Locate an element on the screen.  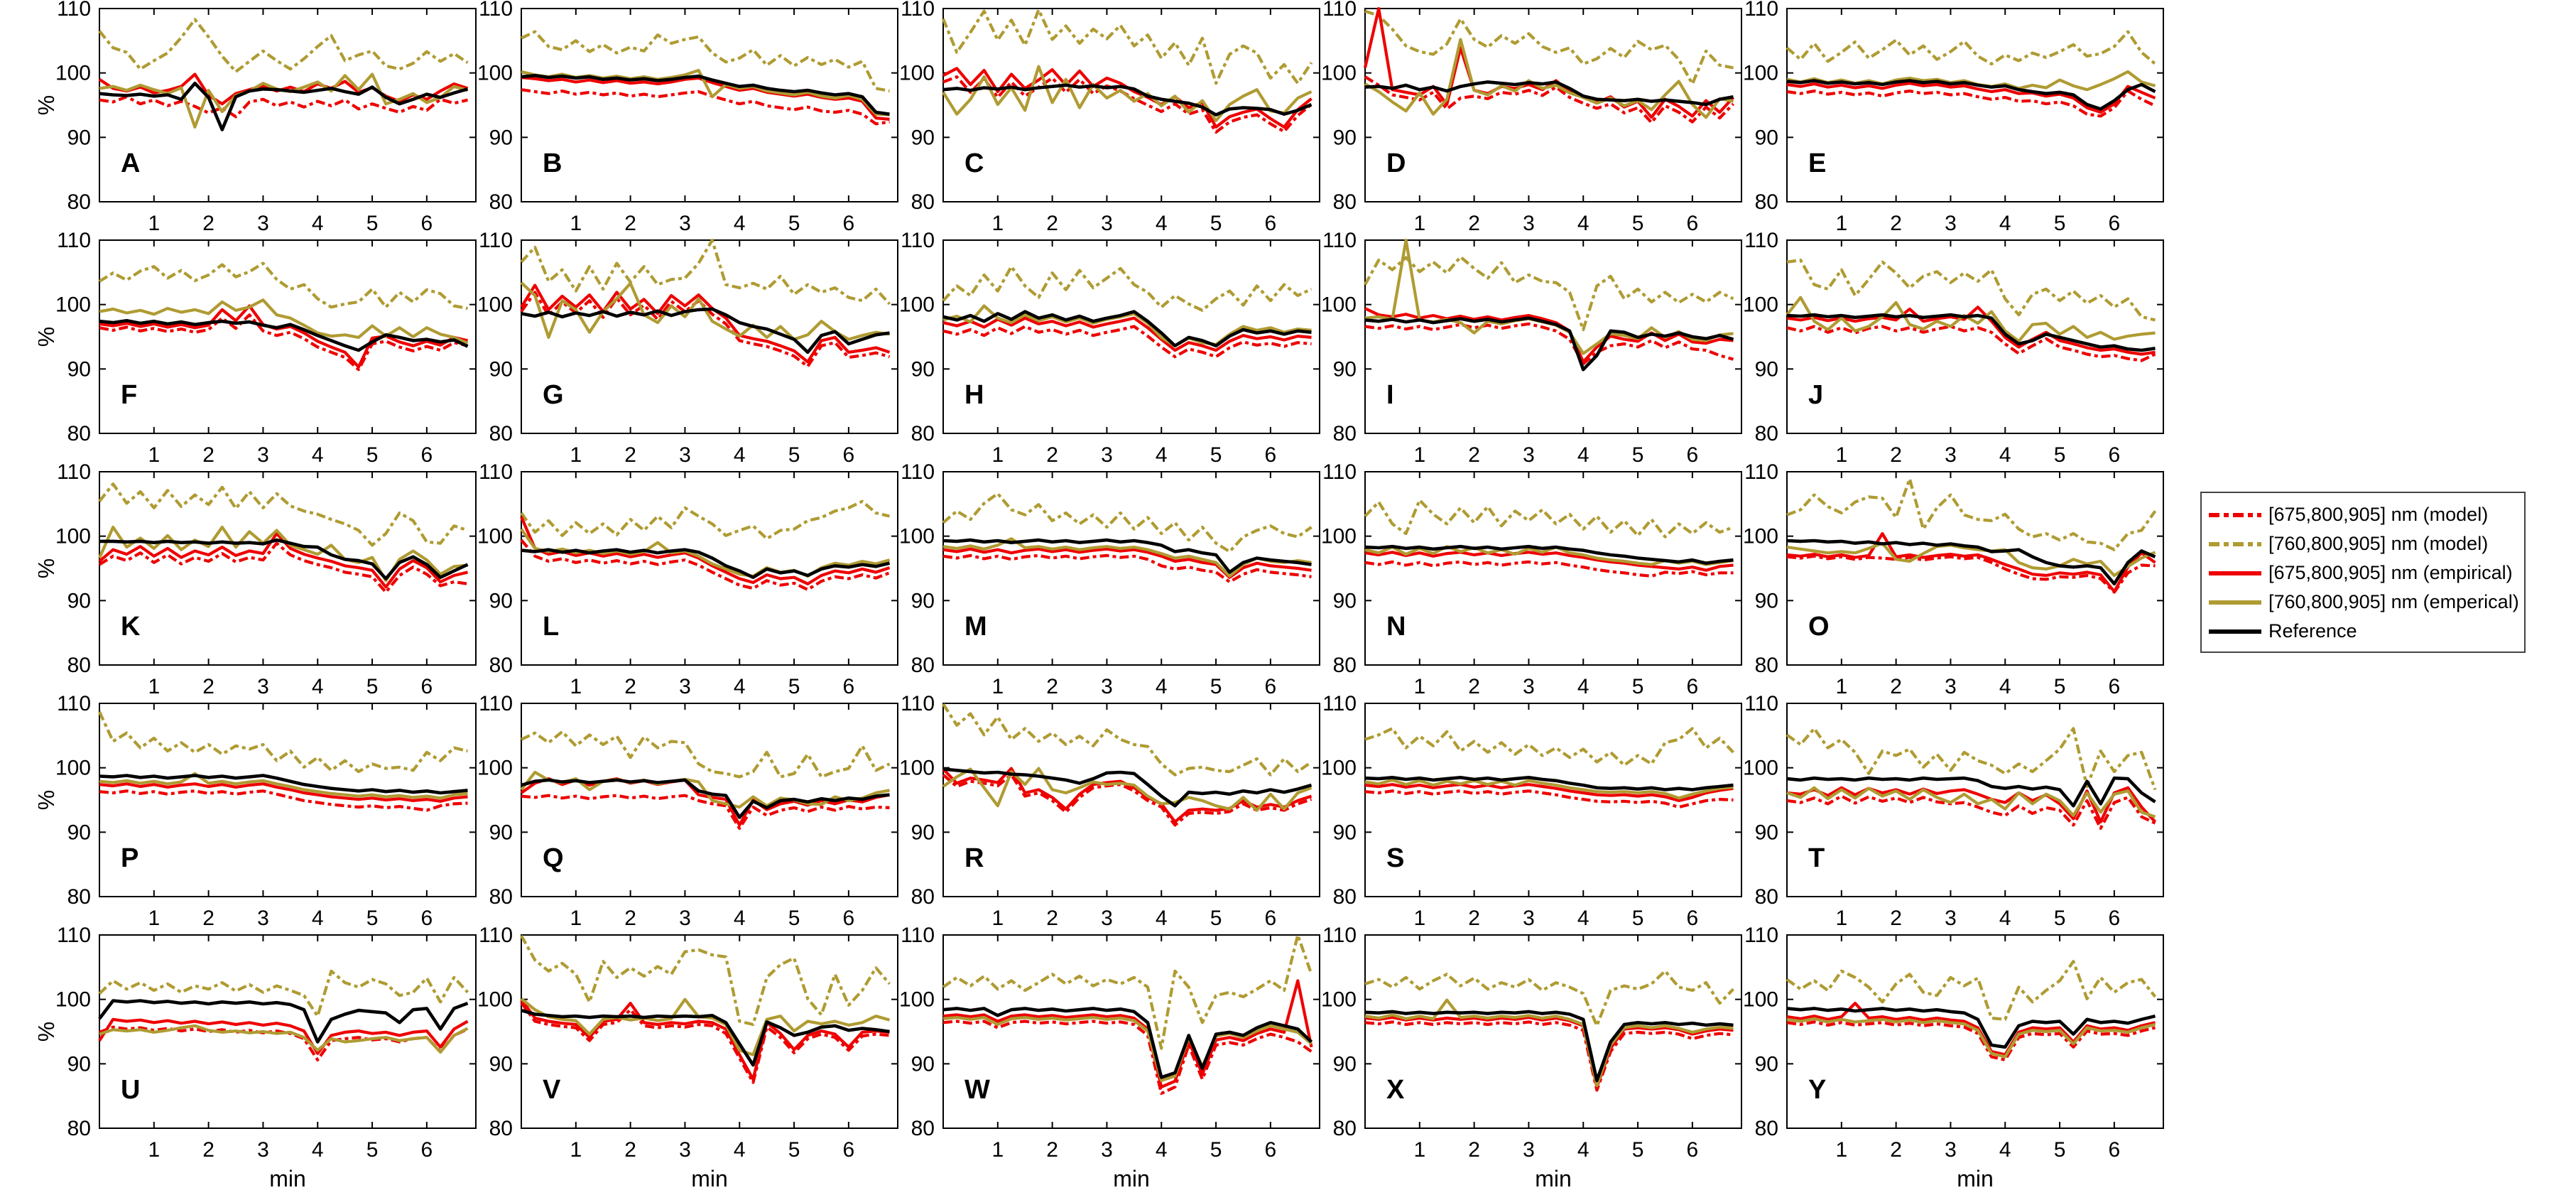
subplot-Q: 1 2 3 4 5 6 80 90 100 110 Q is located at coordinates (687, 811).